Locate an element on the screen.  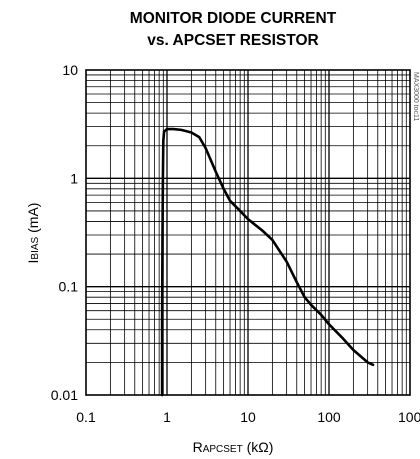
x-tick-label: 0.1 is located at coordinates (86, 417).